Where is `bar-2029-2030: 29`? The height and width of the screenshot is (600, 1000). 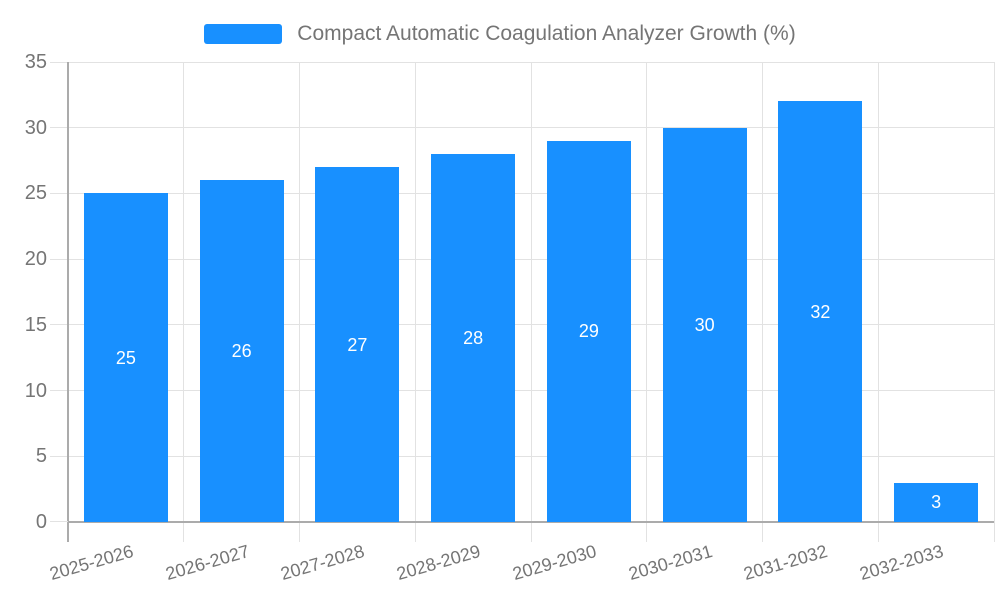
bar-2029-2030: 29 is located at coordinates (588, 331).